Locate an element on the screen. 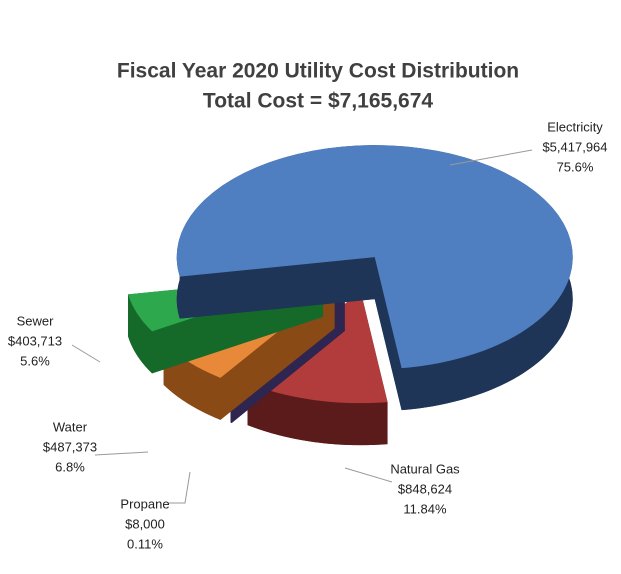 The image size is (621, 574). value-label: $848,624 is located at coordinates (425, 488).